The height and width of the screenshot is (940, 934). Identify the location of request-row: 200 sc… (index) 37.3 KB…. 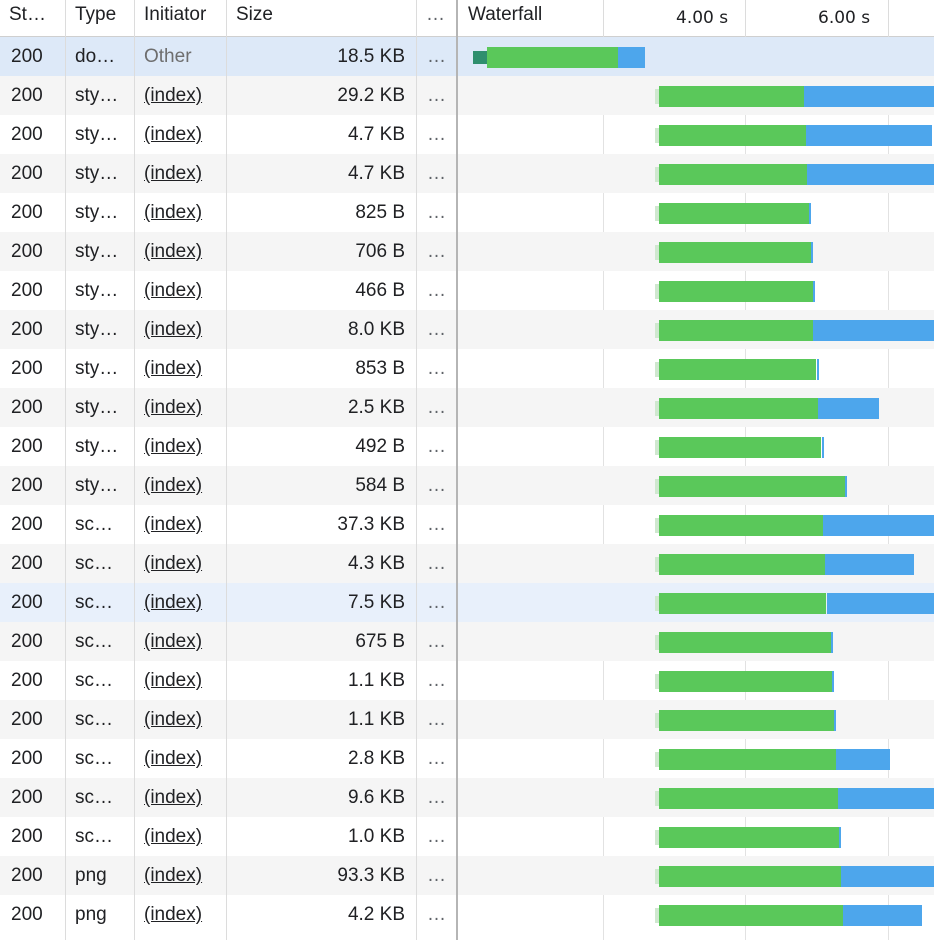
(467, 524).